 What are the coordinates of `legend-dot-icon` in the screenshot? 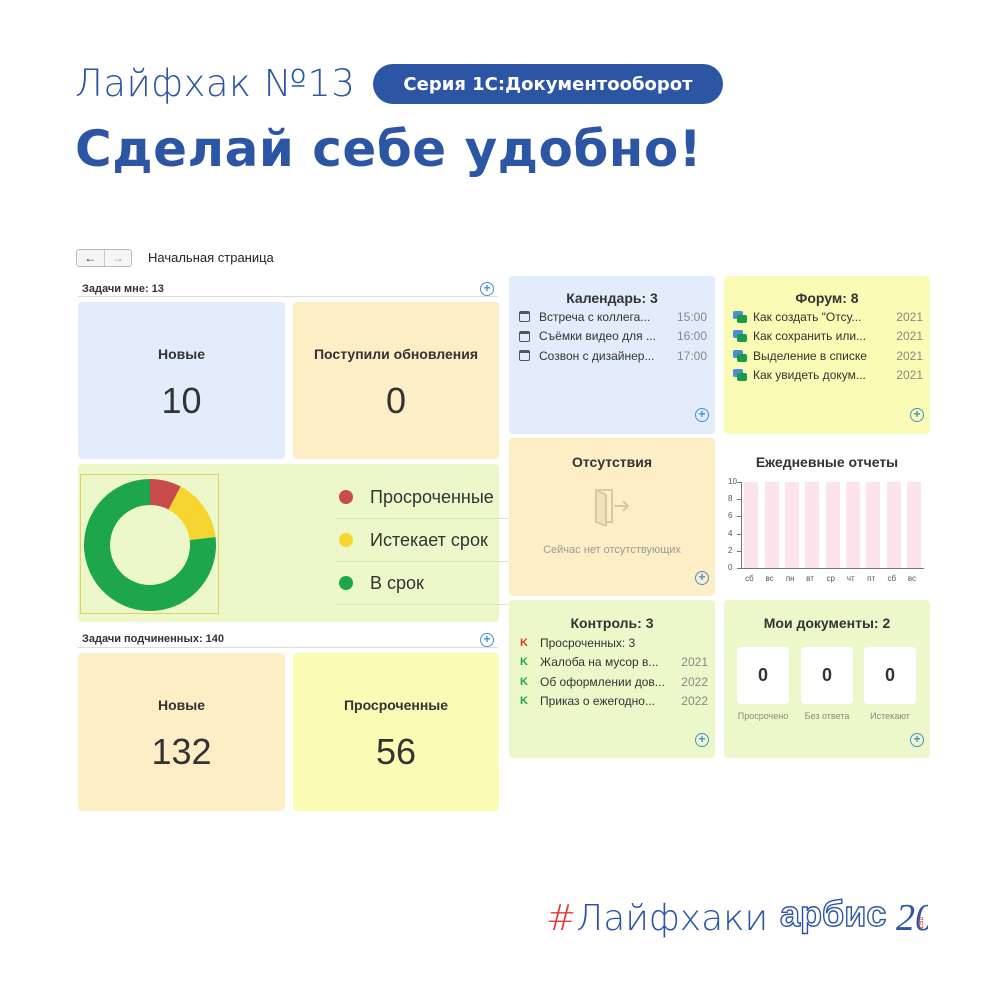 It's located at (346, 583).